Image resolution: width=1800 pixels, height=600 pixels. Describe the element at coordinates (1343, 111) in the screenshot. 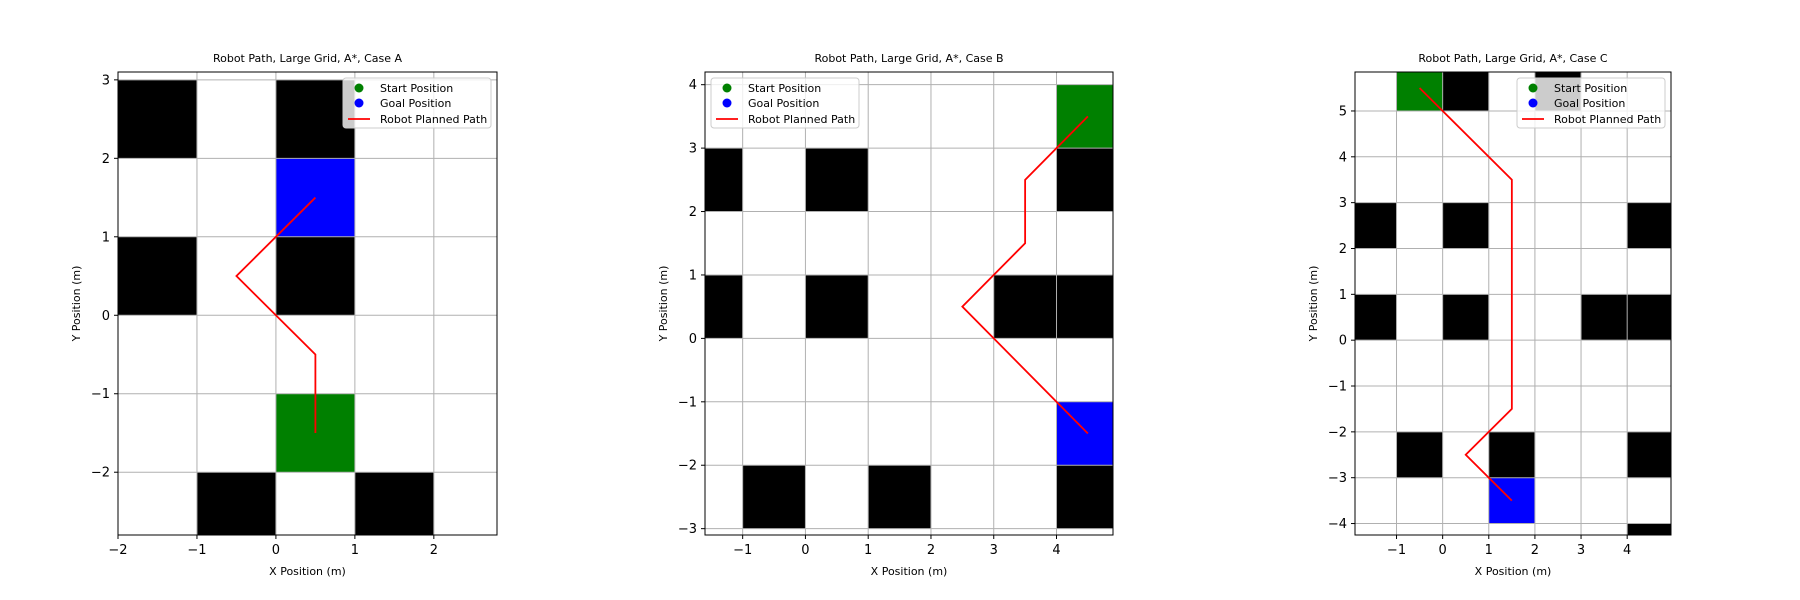

I see `y-tick-label: 5` at that location.